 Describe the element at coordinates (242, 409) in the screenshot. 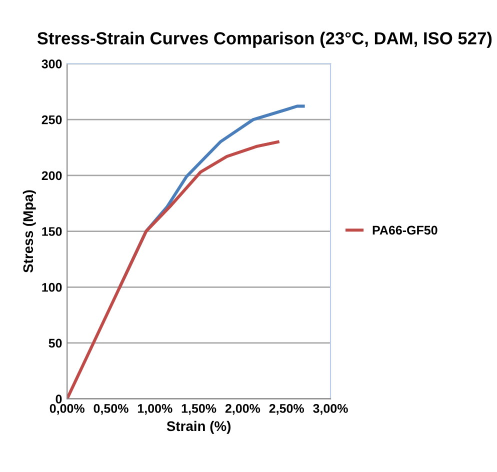

I see `x-tick-label: 2,00%` at that location.